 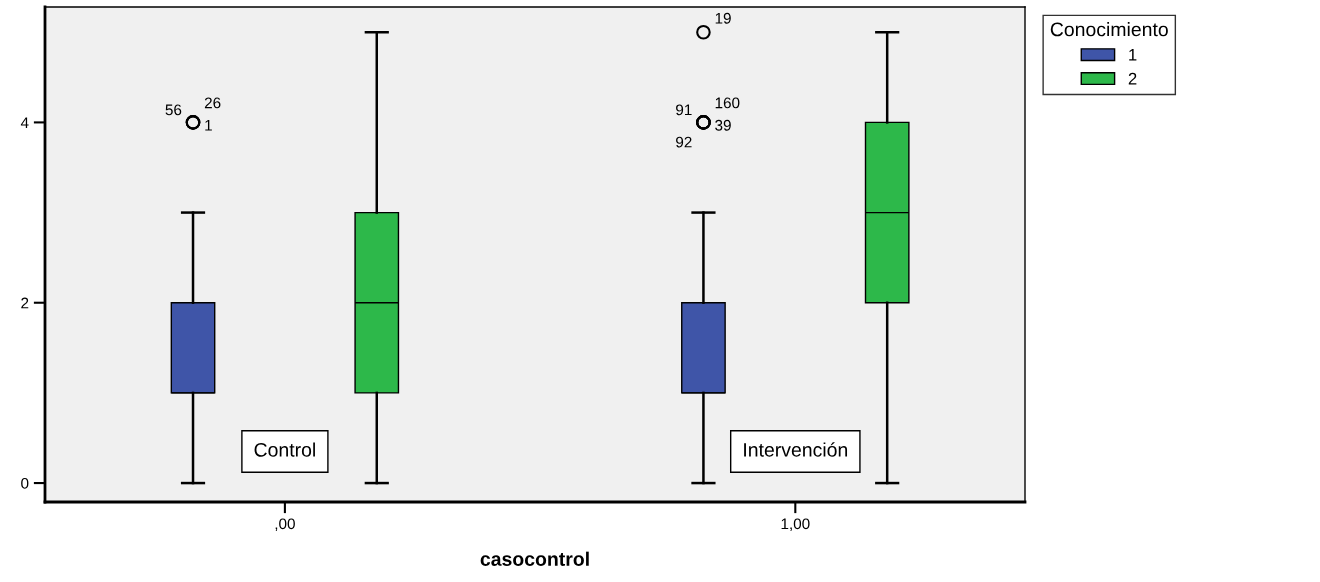 What do you see at coordinates (24, 122) in the screenshot?
I see `y-tick-label: 4` at bounding box center [24, 122].